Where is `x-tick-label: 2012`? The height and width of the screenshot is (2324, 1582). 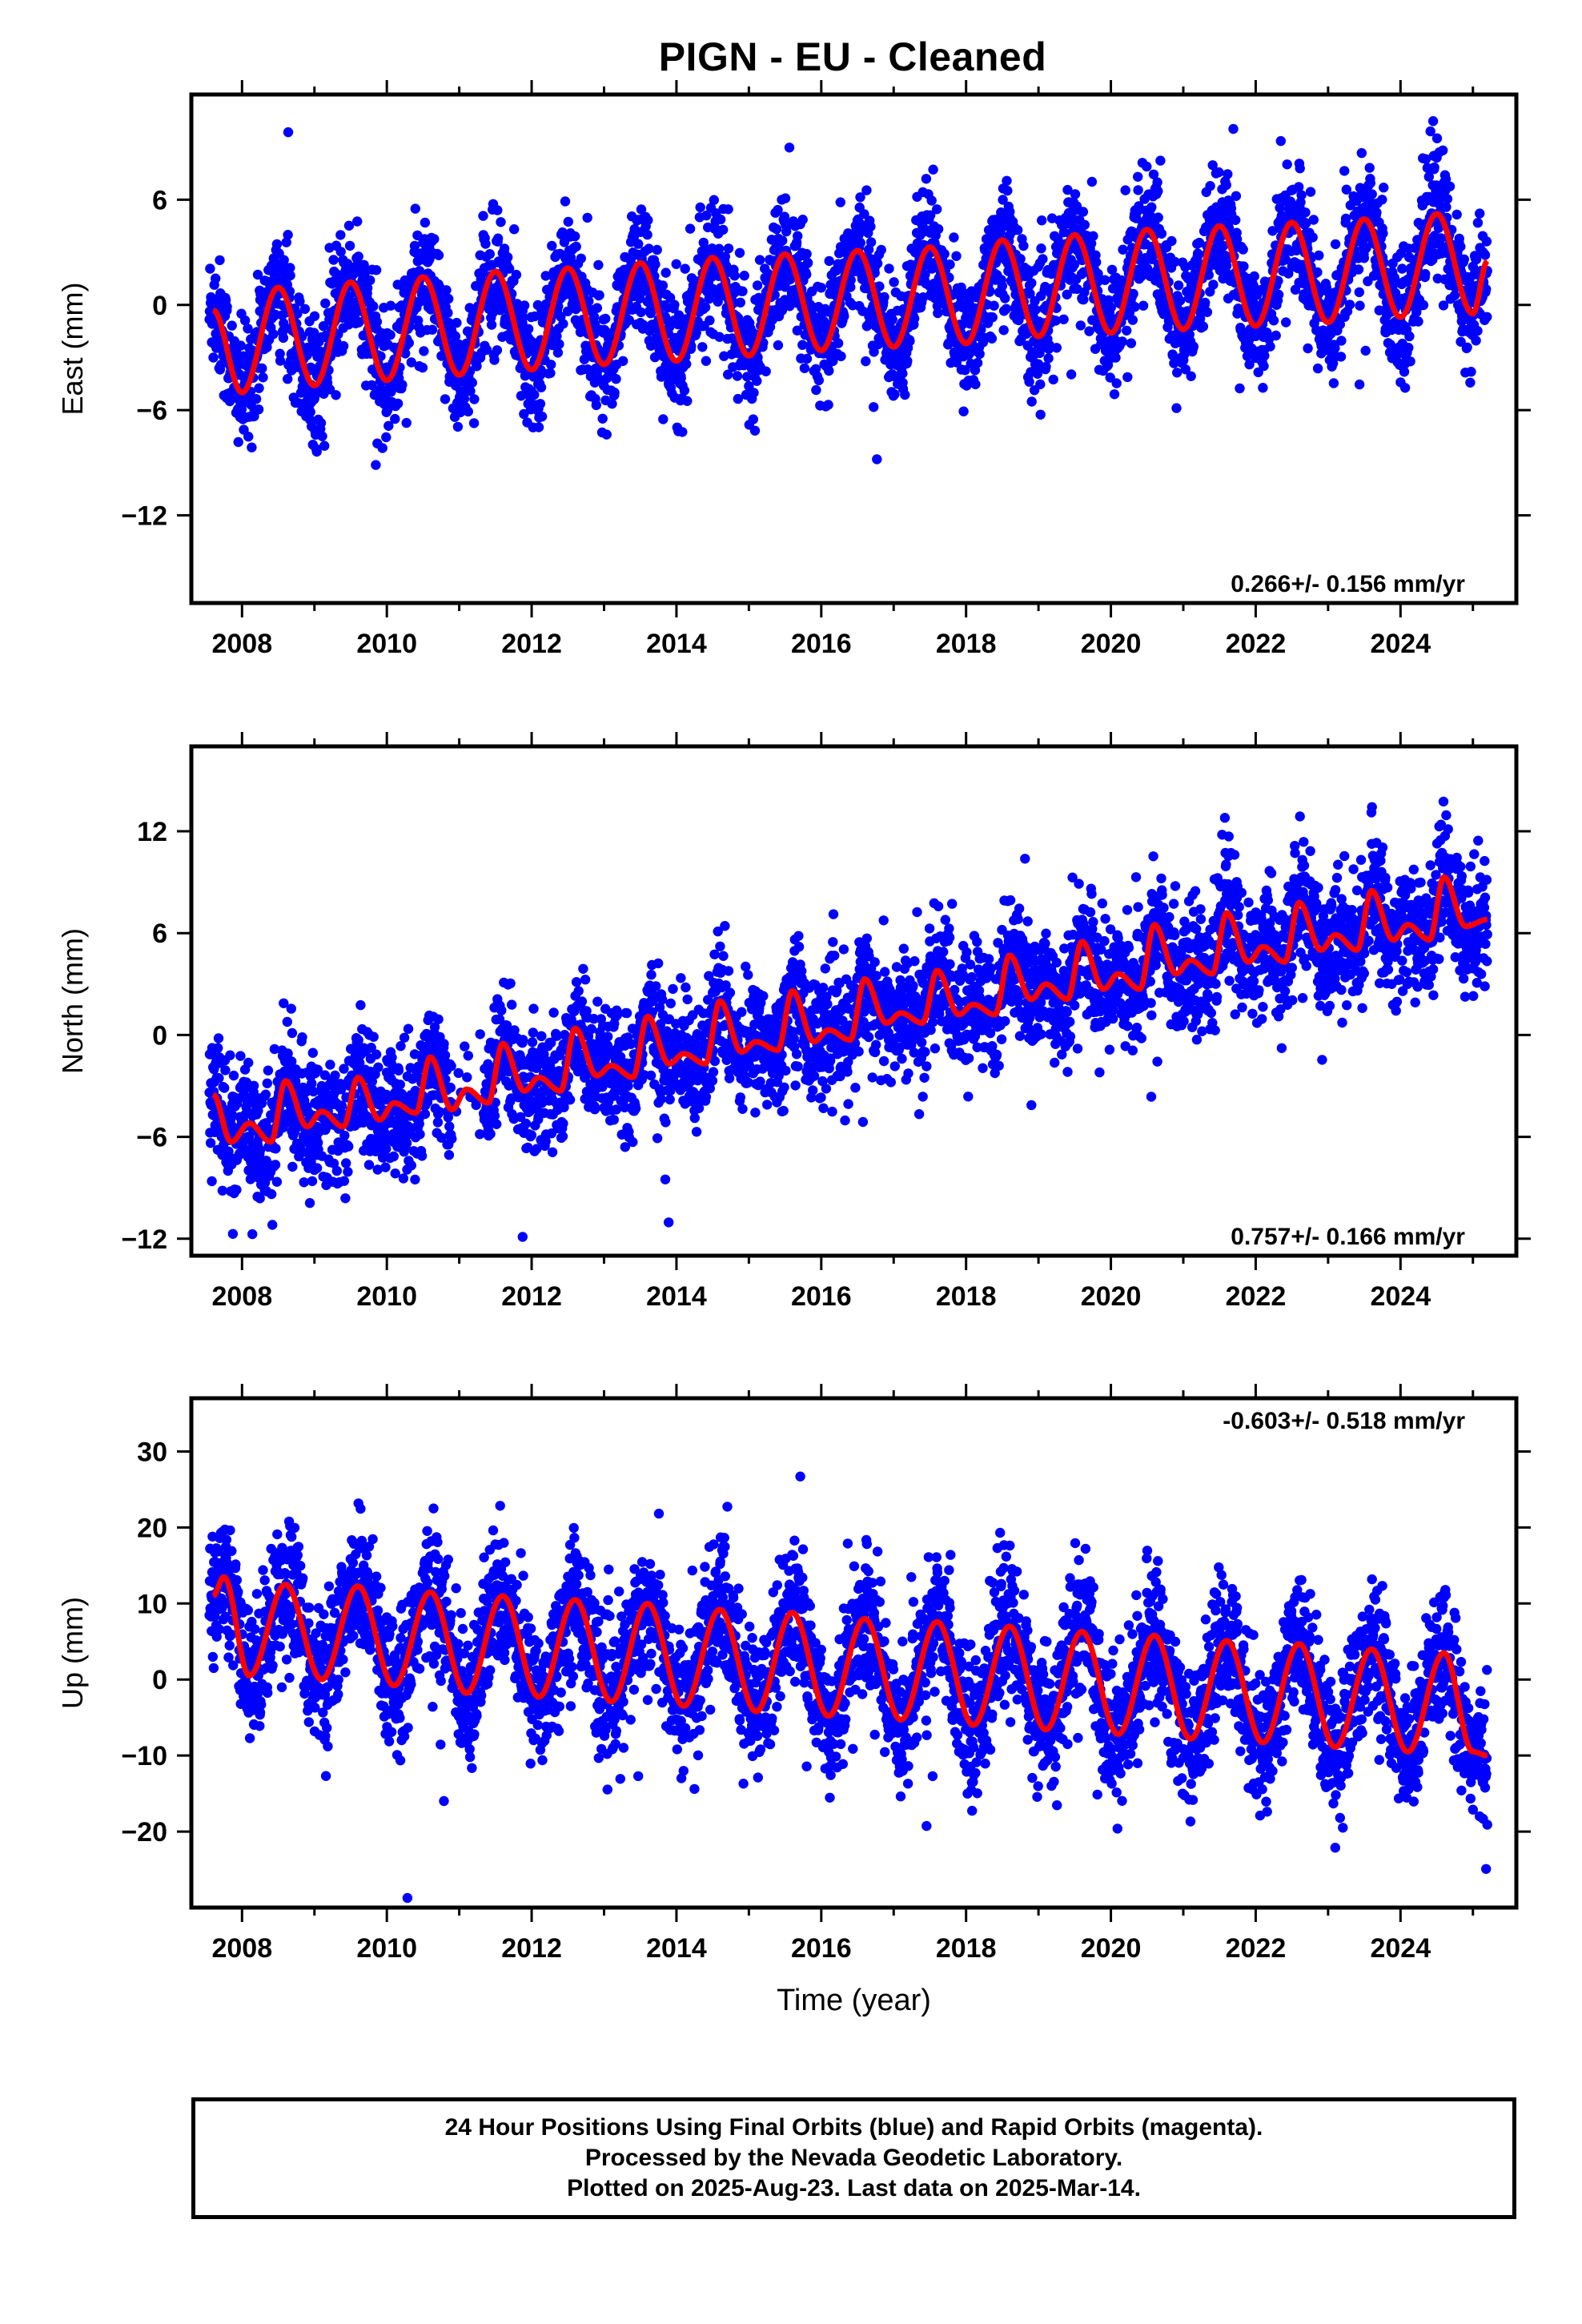
x-tick-label: 2012 is located at coordinates (531, 644).